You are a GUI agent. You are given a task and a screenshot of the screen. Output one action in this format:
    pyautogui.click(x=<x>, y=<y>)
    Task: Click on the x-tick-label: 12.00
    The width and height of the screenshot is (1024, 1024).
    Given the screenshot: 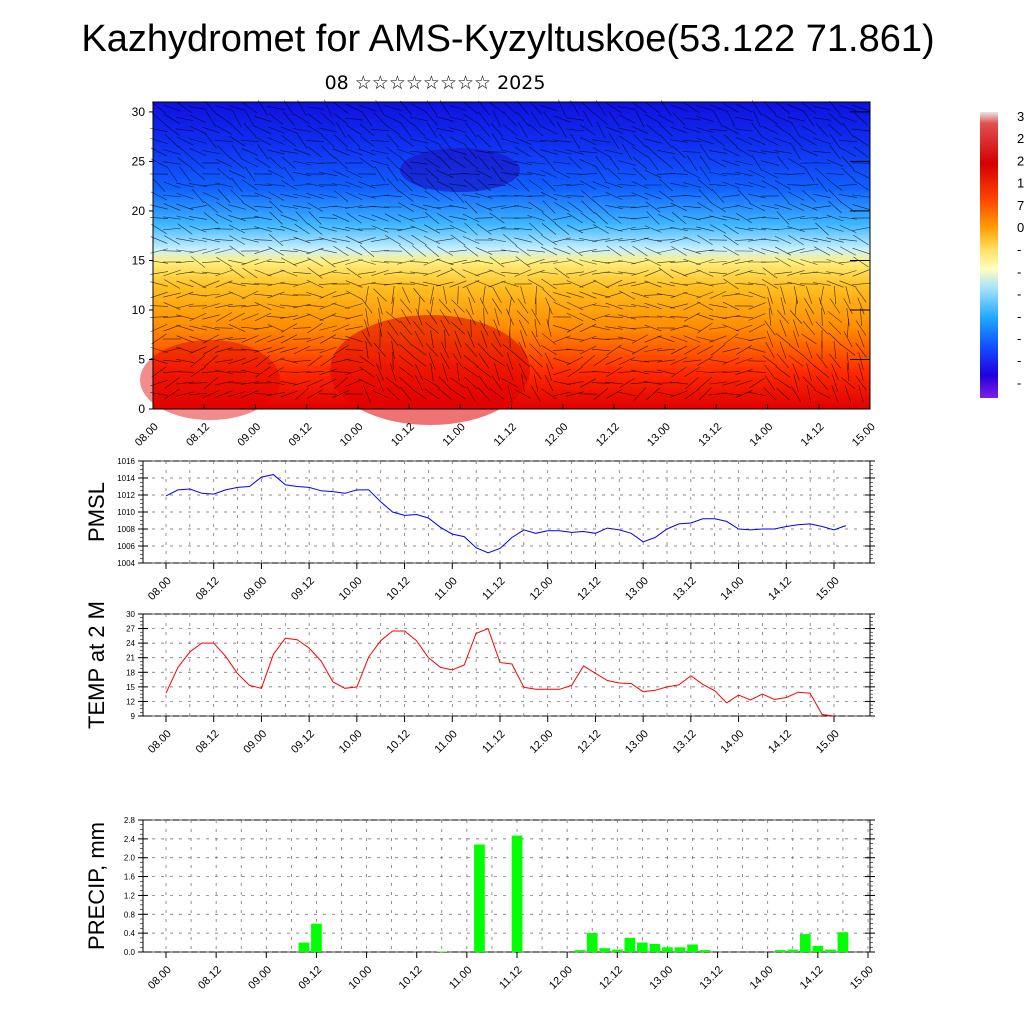 What is the action you would take?
    pyautogui.click(x=561, y=978)
    